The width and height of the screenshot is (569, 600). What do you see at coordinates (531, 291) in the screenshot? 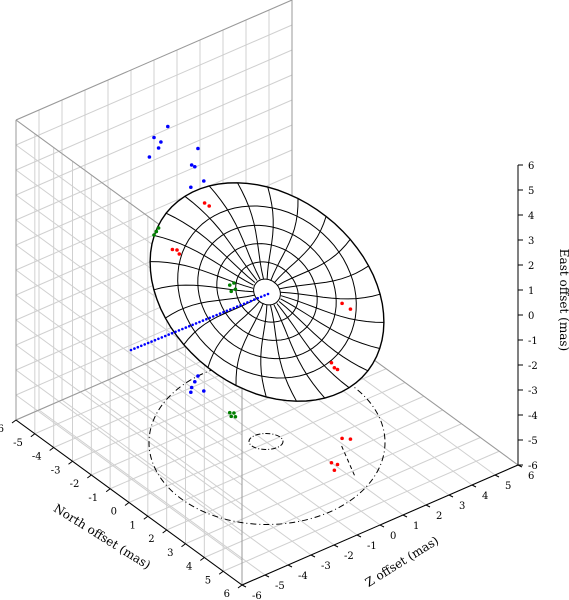
I see `east-tick-label: 1` at bounding box center [531, 291].